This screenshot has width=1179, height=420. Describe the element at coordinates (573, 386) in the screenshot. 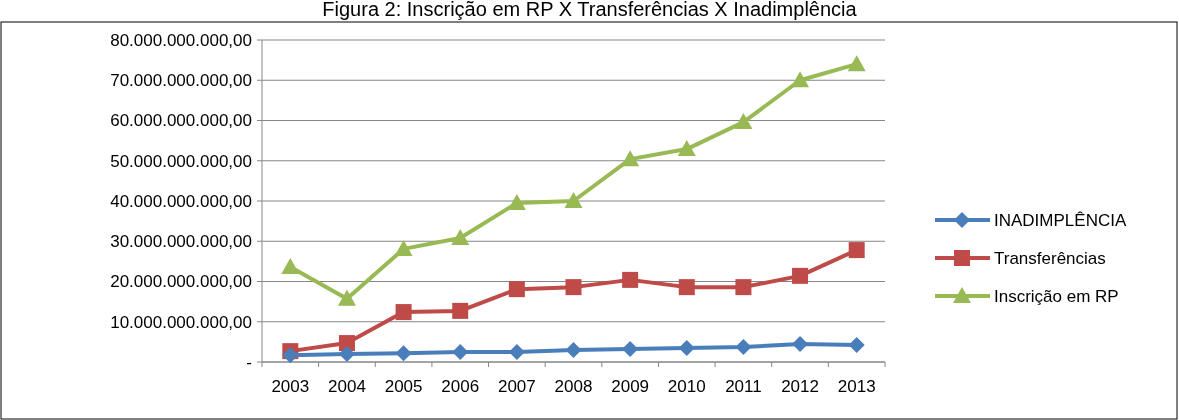

I see `x-tick-label: 2008` at that location.